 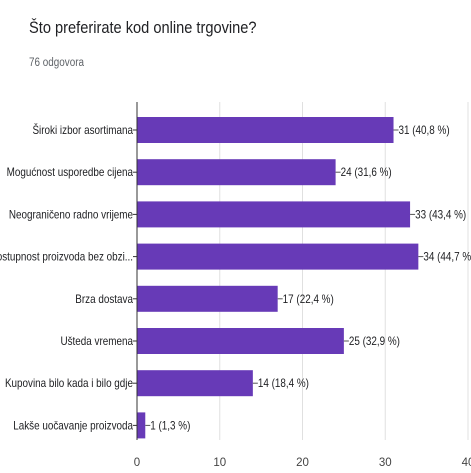 I want to click on data-label: 34 (44,7 %), so click(x=447, y=257).